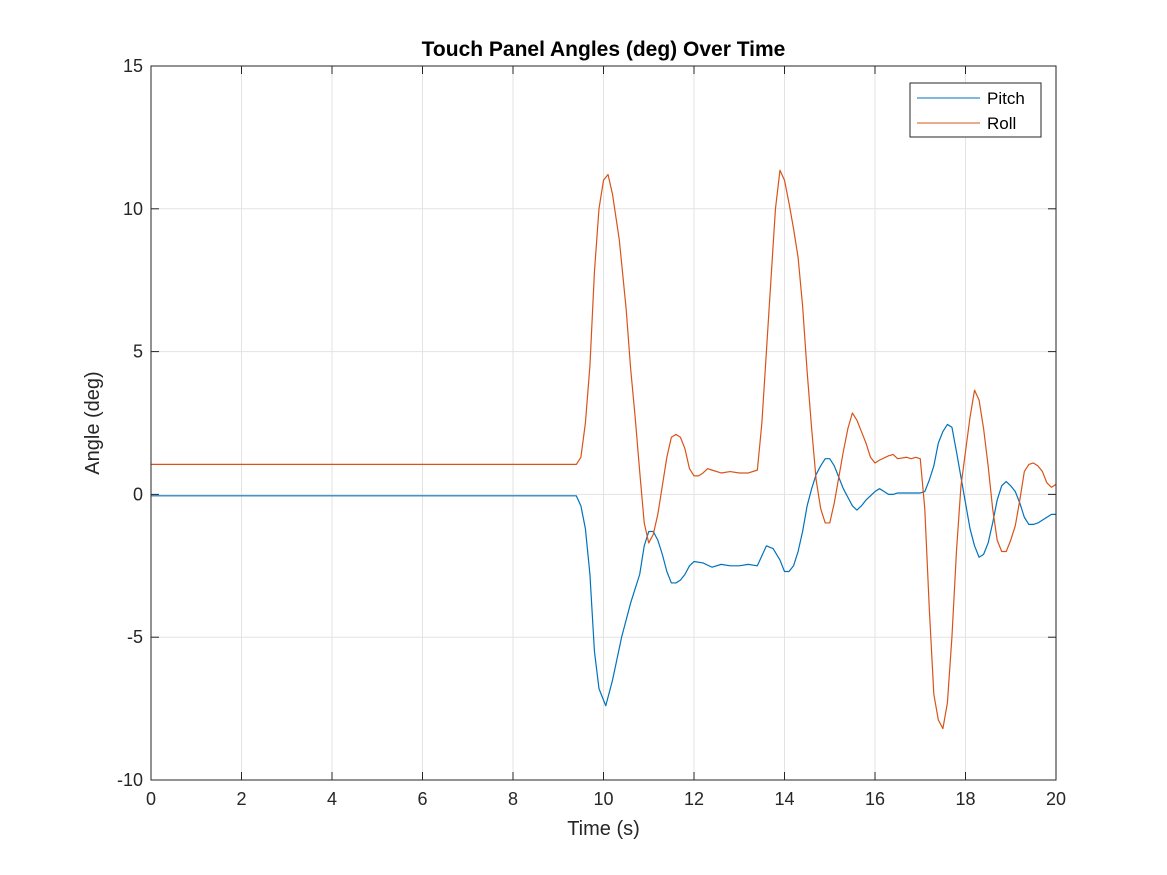 Image resolution: width=1167 pixels, height=875 pixels. Describe the element at coordinates (513, 799) in the screenshot. I see `x-tick-label: 8` at that location.